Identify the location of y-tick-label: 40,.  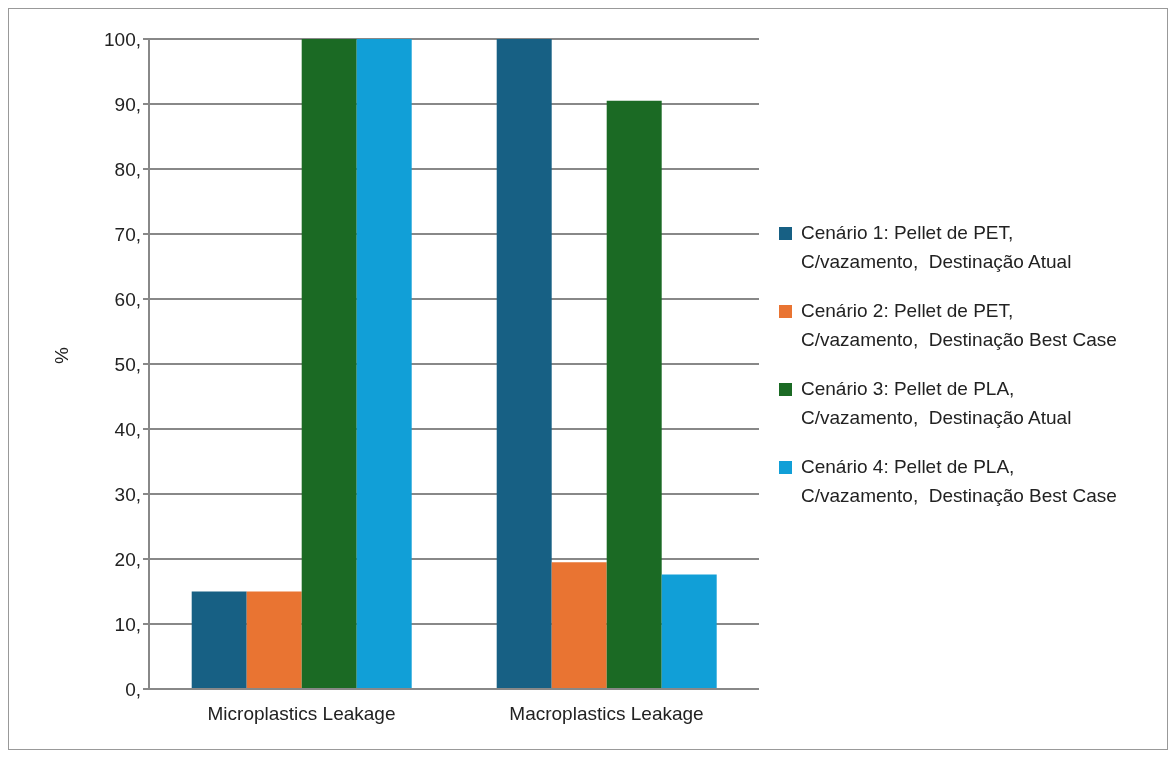
(127, 429).